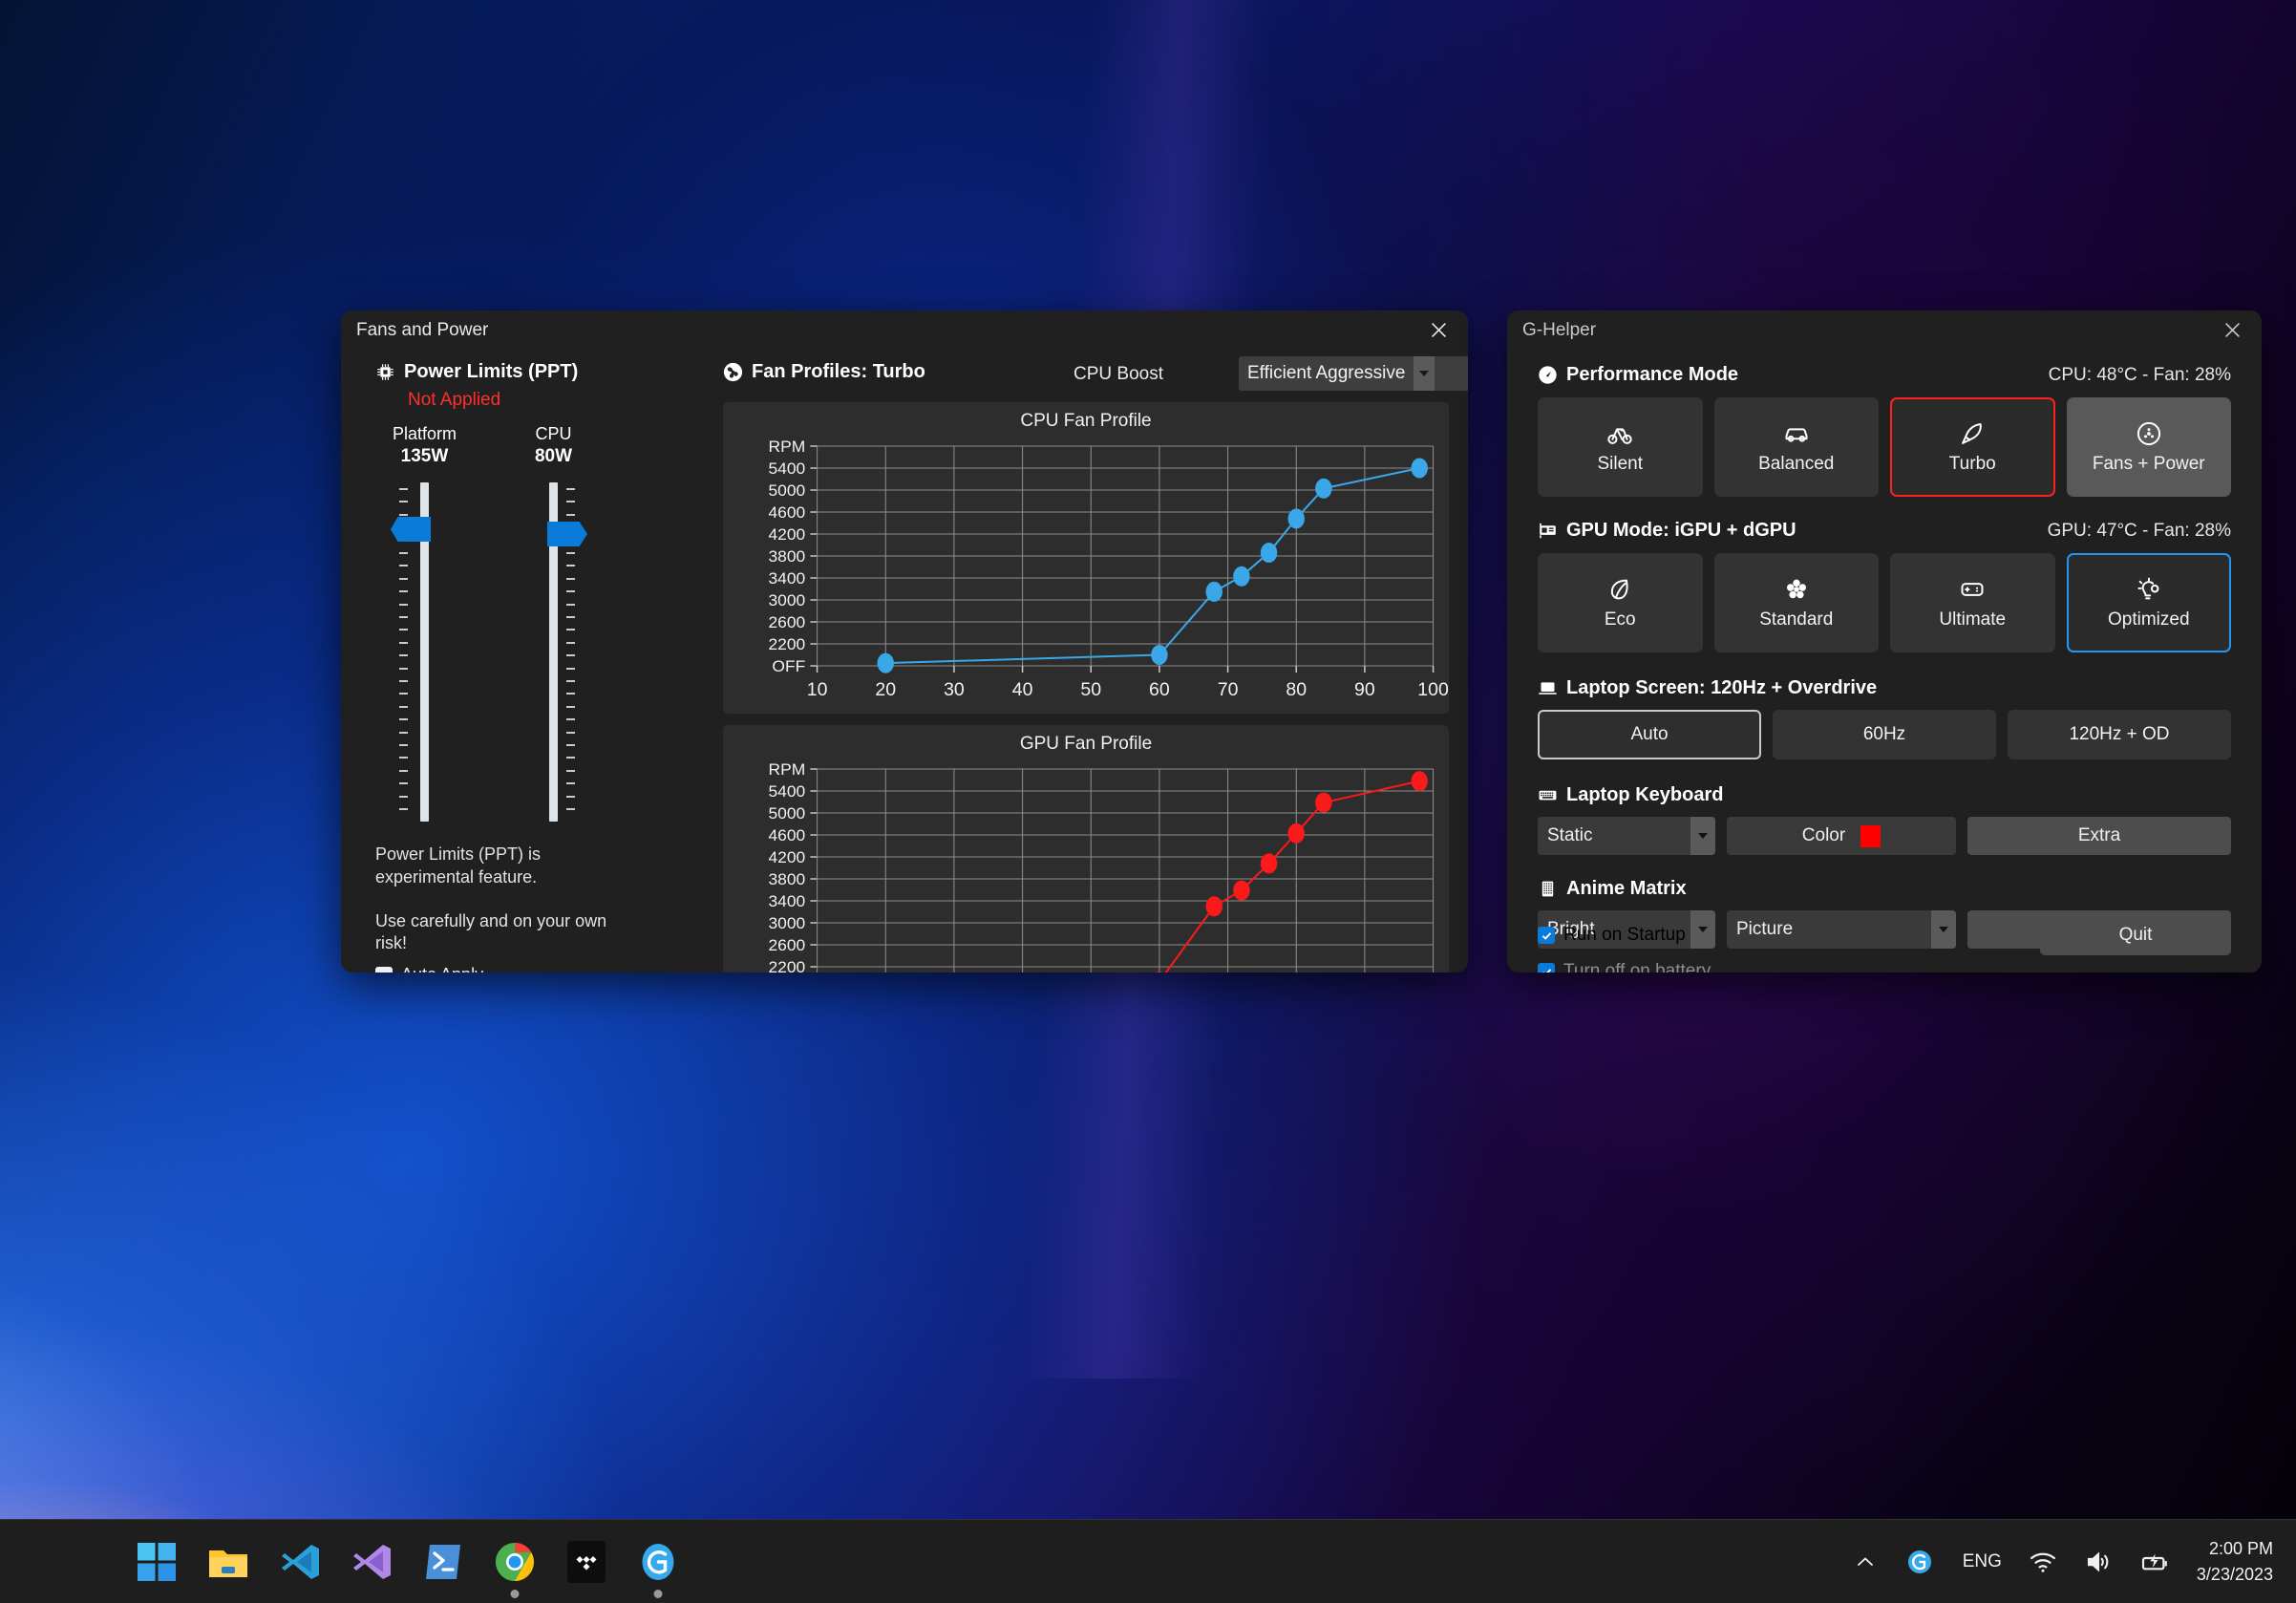 The width and height of the screenshot is (2296, 1603). I want to click on screen-option-60hz: 60Hz, so click(1884, 734).